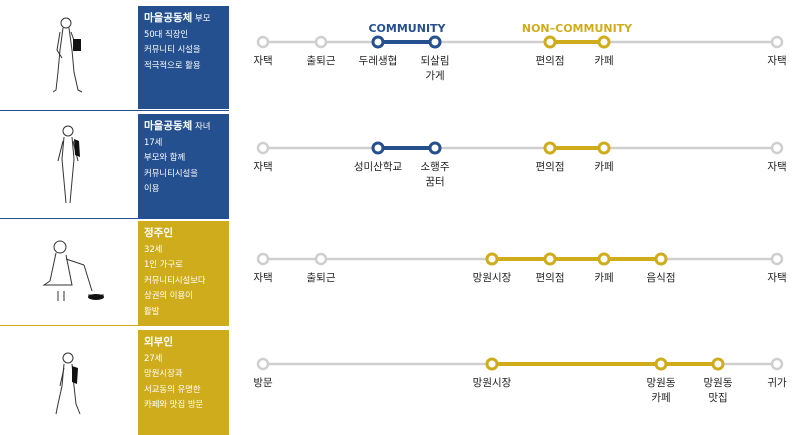 This screenshot has height=435, width=800. I want to click on stop-label: 귀가, so click(777, 383).